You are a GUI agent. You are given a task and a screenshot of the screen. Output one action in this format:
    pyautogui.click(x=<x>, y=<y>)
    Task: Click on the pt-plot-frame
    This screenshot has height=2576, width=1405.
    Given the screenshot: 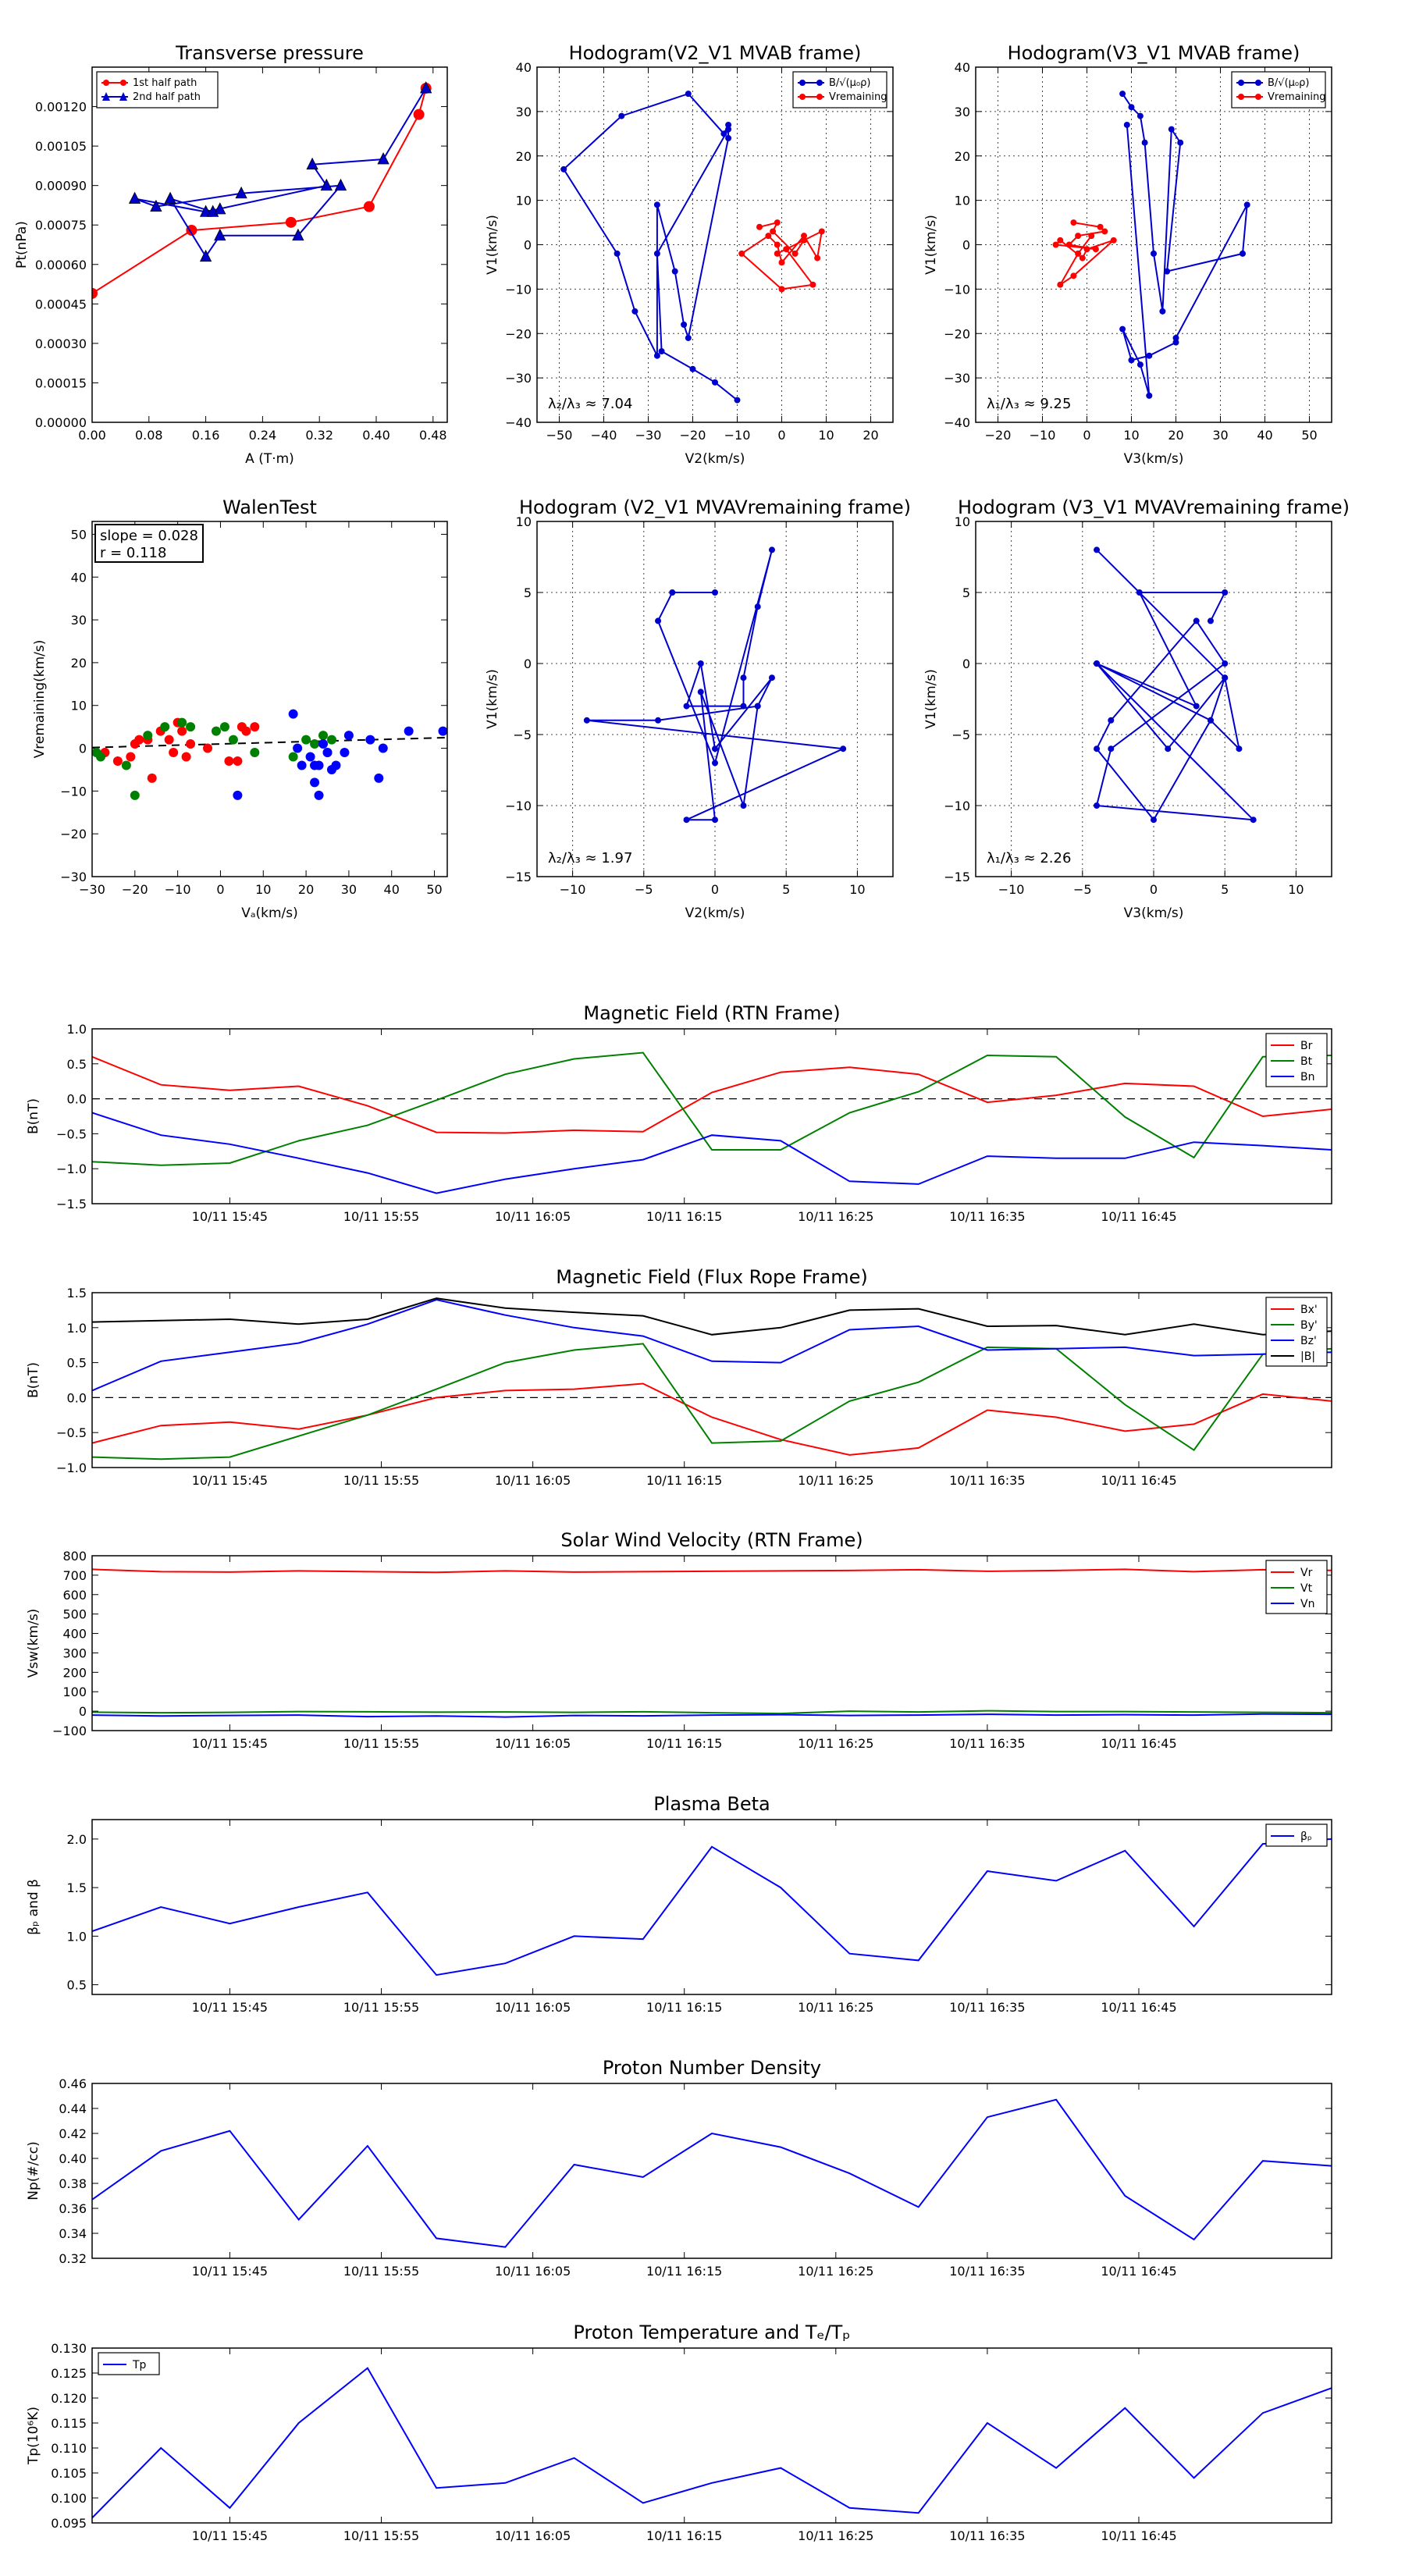 What is the action you would take?
    pyautogui.click(x=270, y=245)
    